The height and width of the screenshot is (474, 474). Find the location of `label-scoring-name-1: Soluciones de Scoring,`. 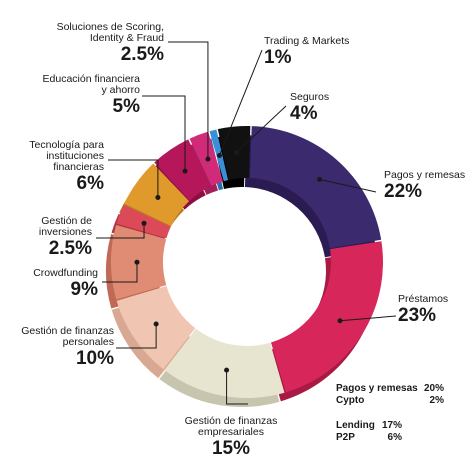

label-scoring-name-1: Soluciones de Scoring, is located at coordinates (110, 27).